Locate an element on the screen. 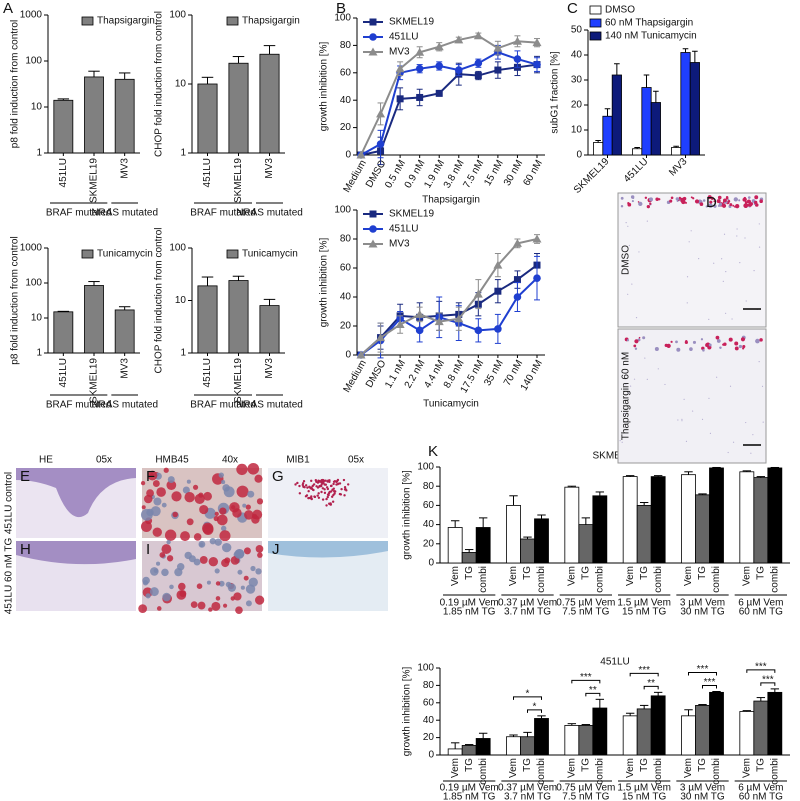  y-tick-label: 0 is located at coordinates (431, 755).